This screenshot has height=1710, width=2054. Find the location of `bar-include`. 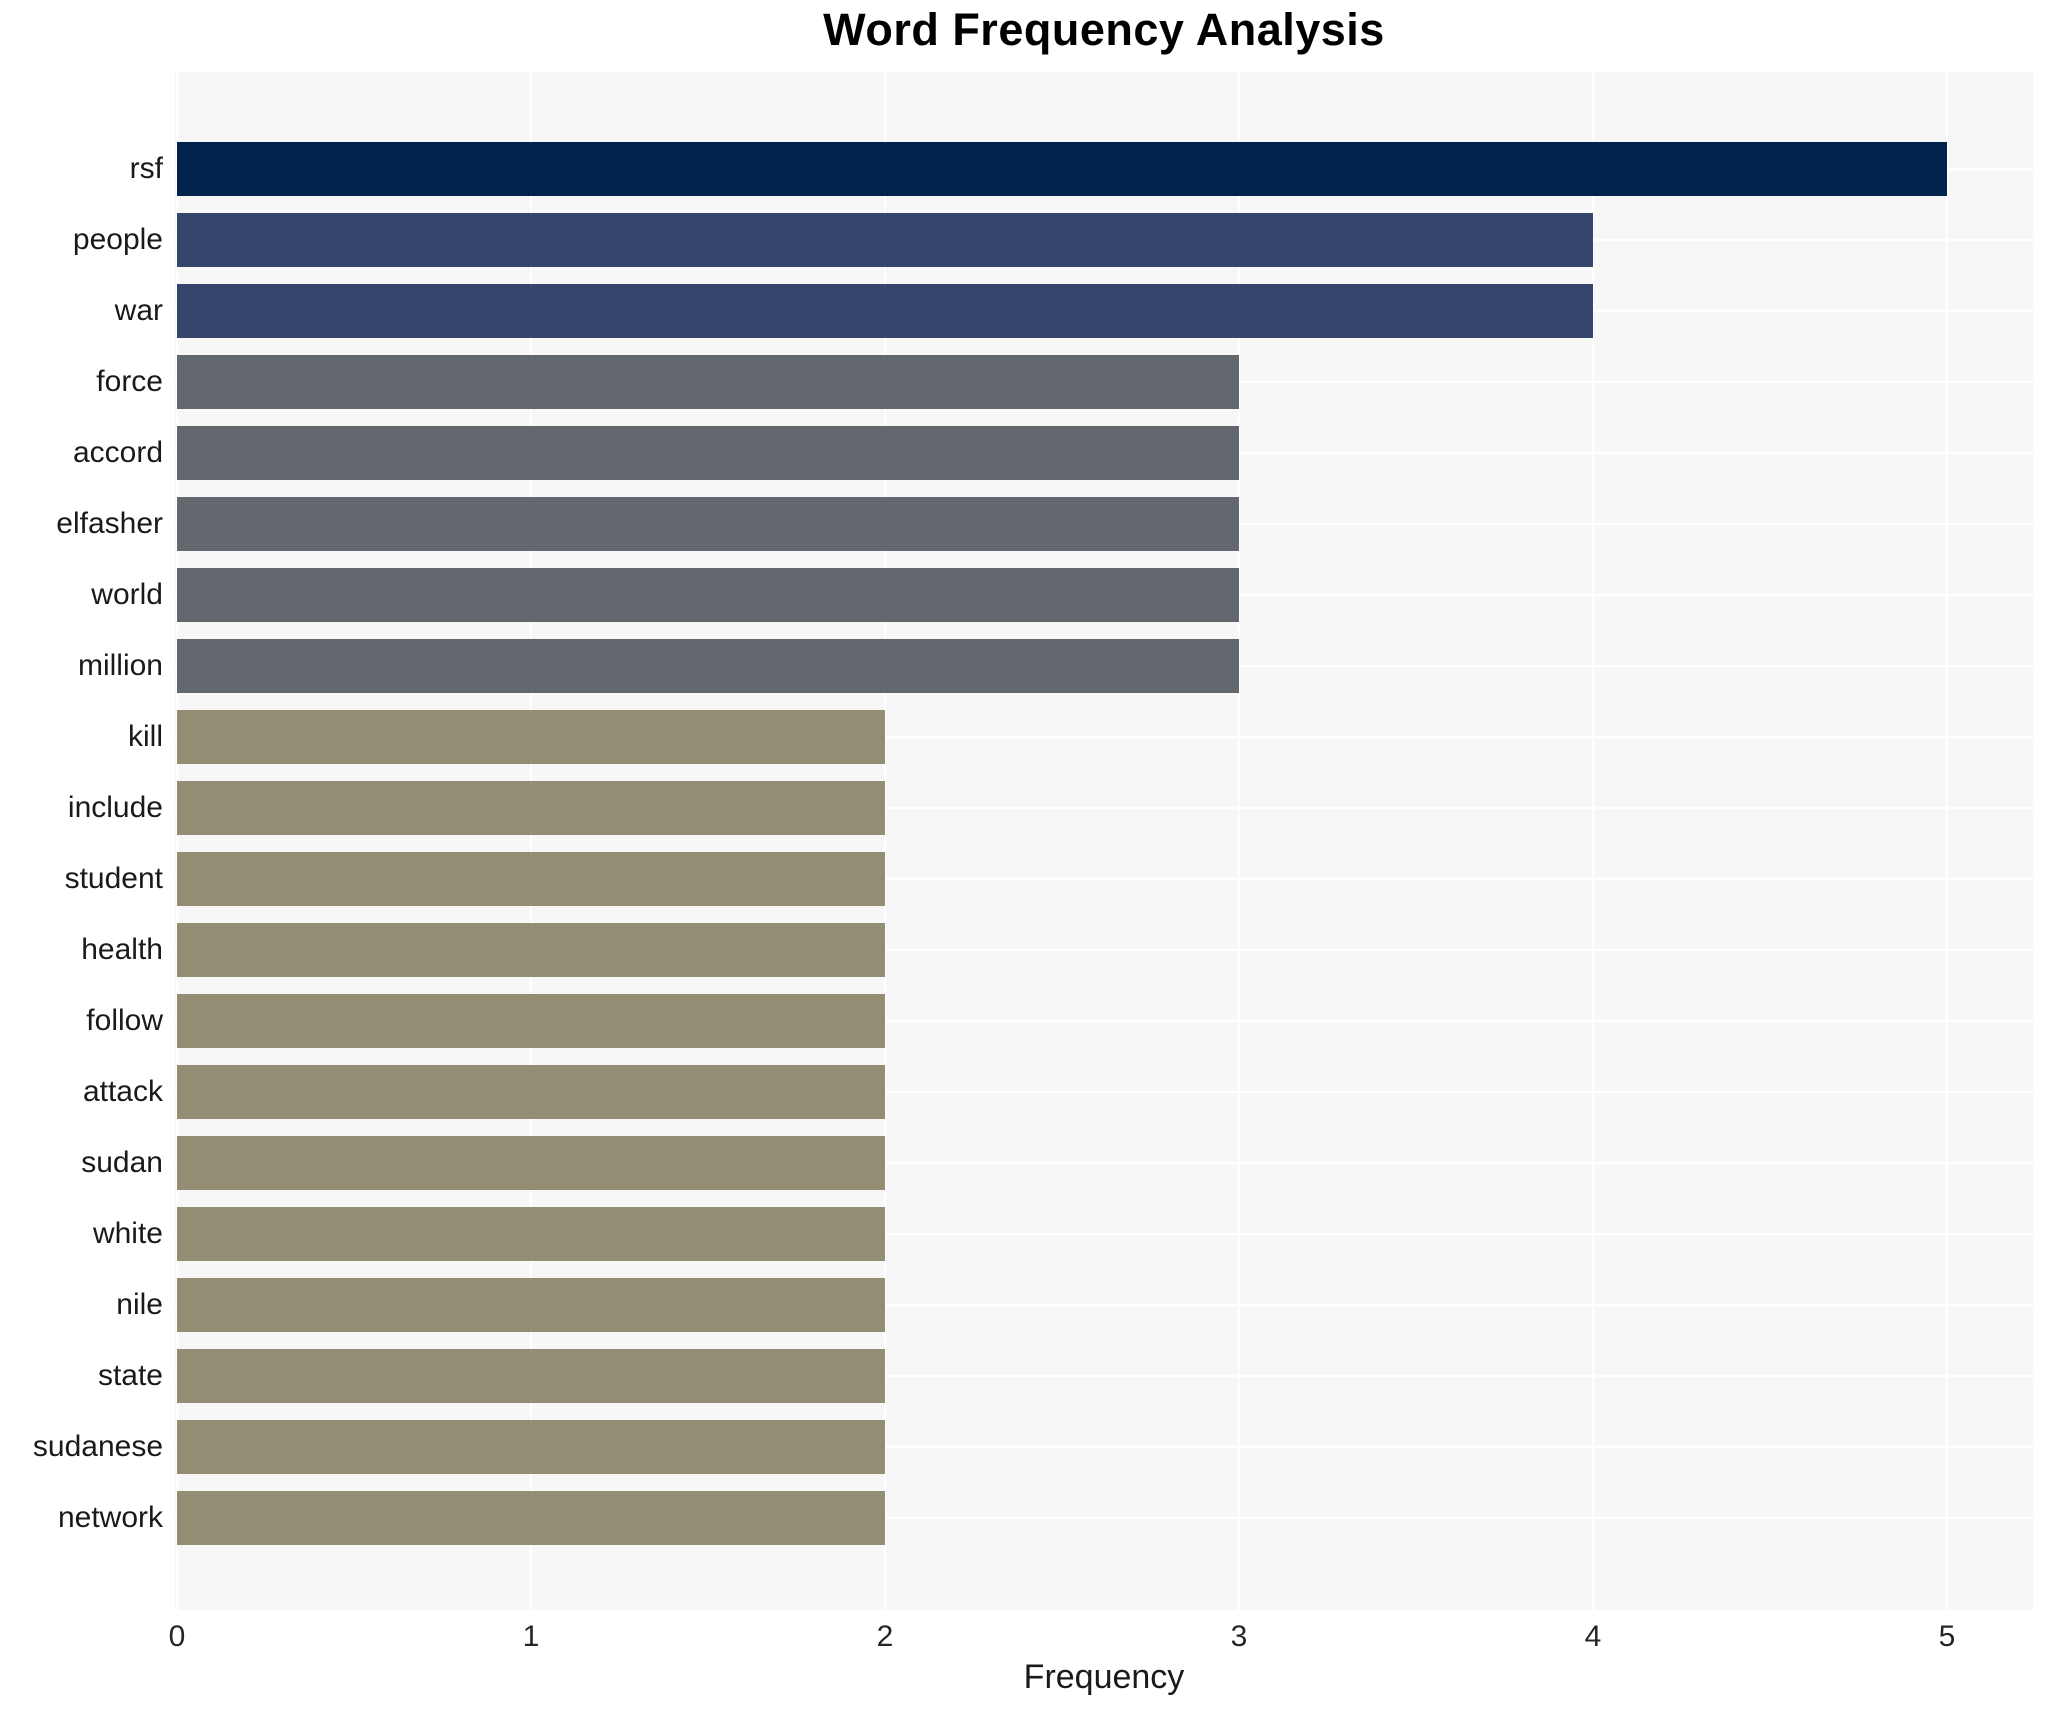

bar-include is located at coordinates (531, 808).